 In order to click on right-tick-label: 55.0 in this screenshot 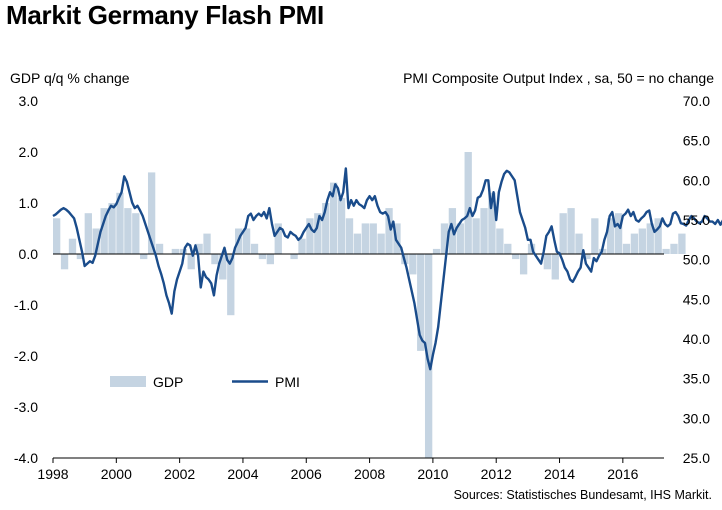, I will do `click(696, 220)`.